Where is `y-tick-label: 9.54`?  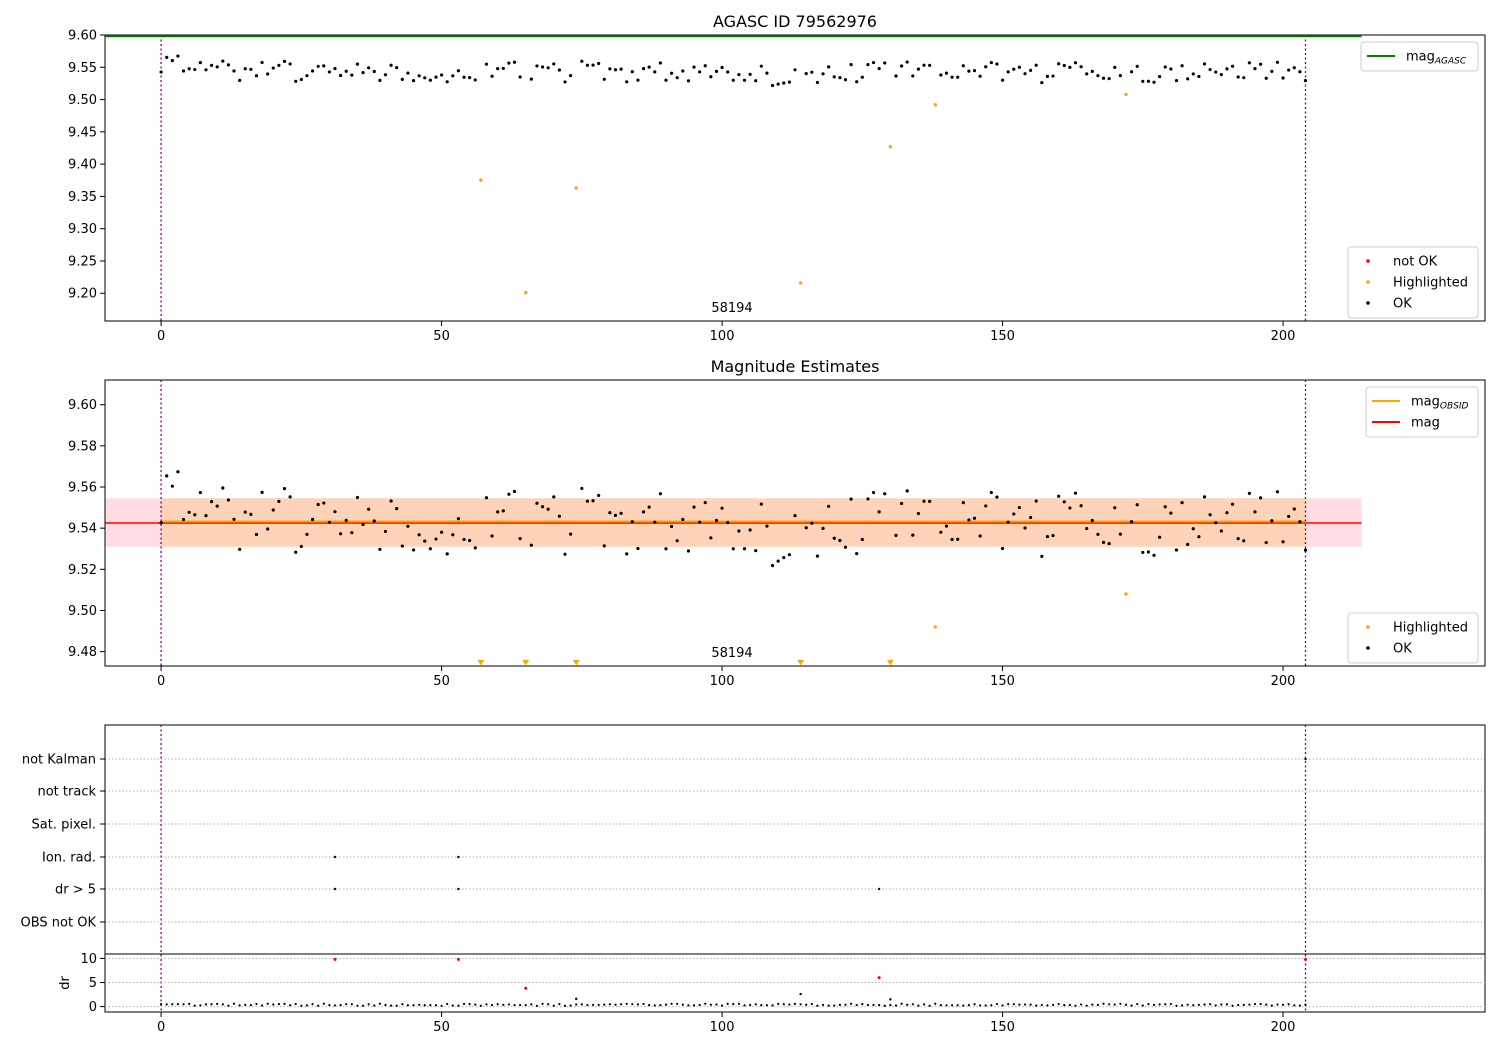
y-tick-label: 9.54 is located at coordinates (82, 529).